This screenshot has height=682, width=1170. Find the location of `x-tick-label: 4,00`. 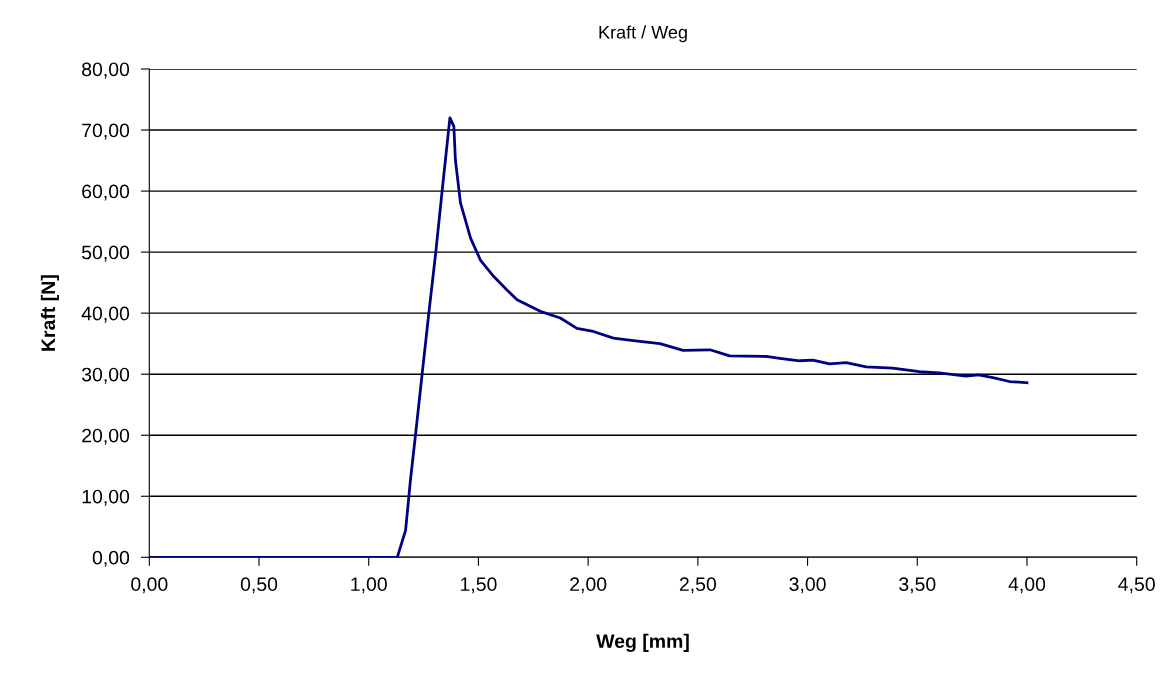

x-tick-label: 4,00 is located at coordinates (1027, 585).